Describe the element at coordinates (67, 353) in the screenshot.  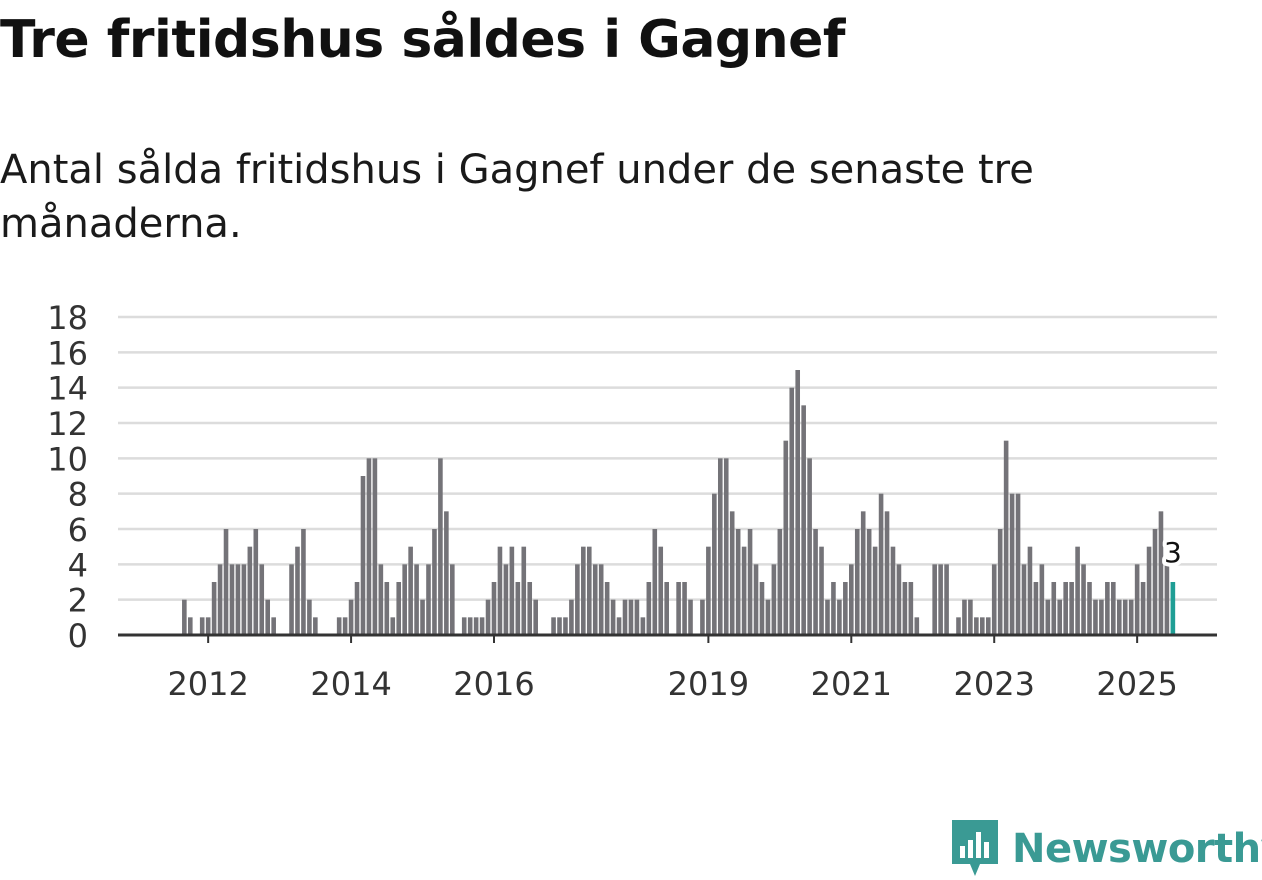
I see `y-tick-label: 16` at that location.